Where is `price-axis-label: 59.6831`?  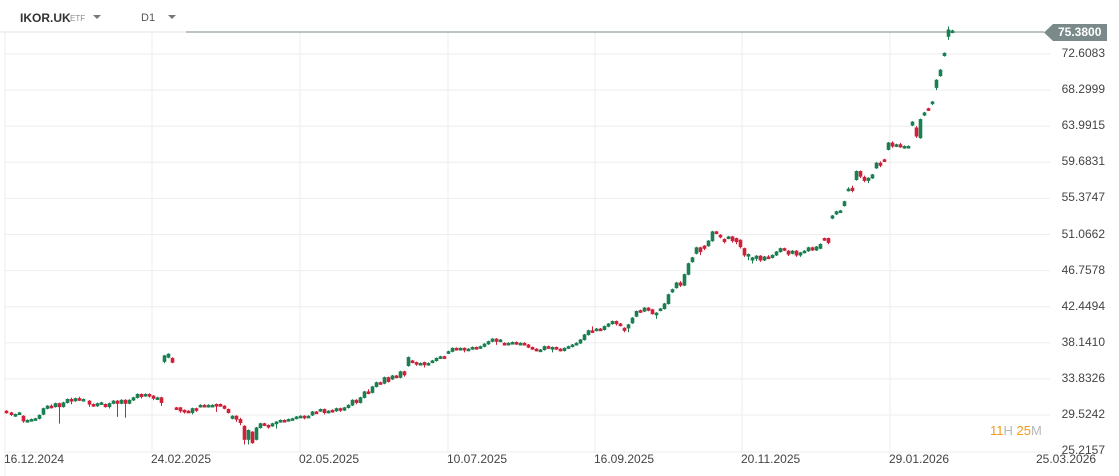 price-axis-label: 59.6831 is located at coordinates (1083, 161).